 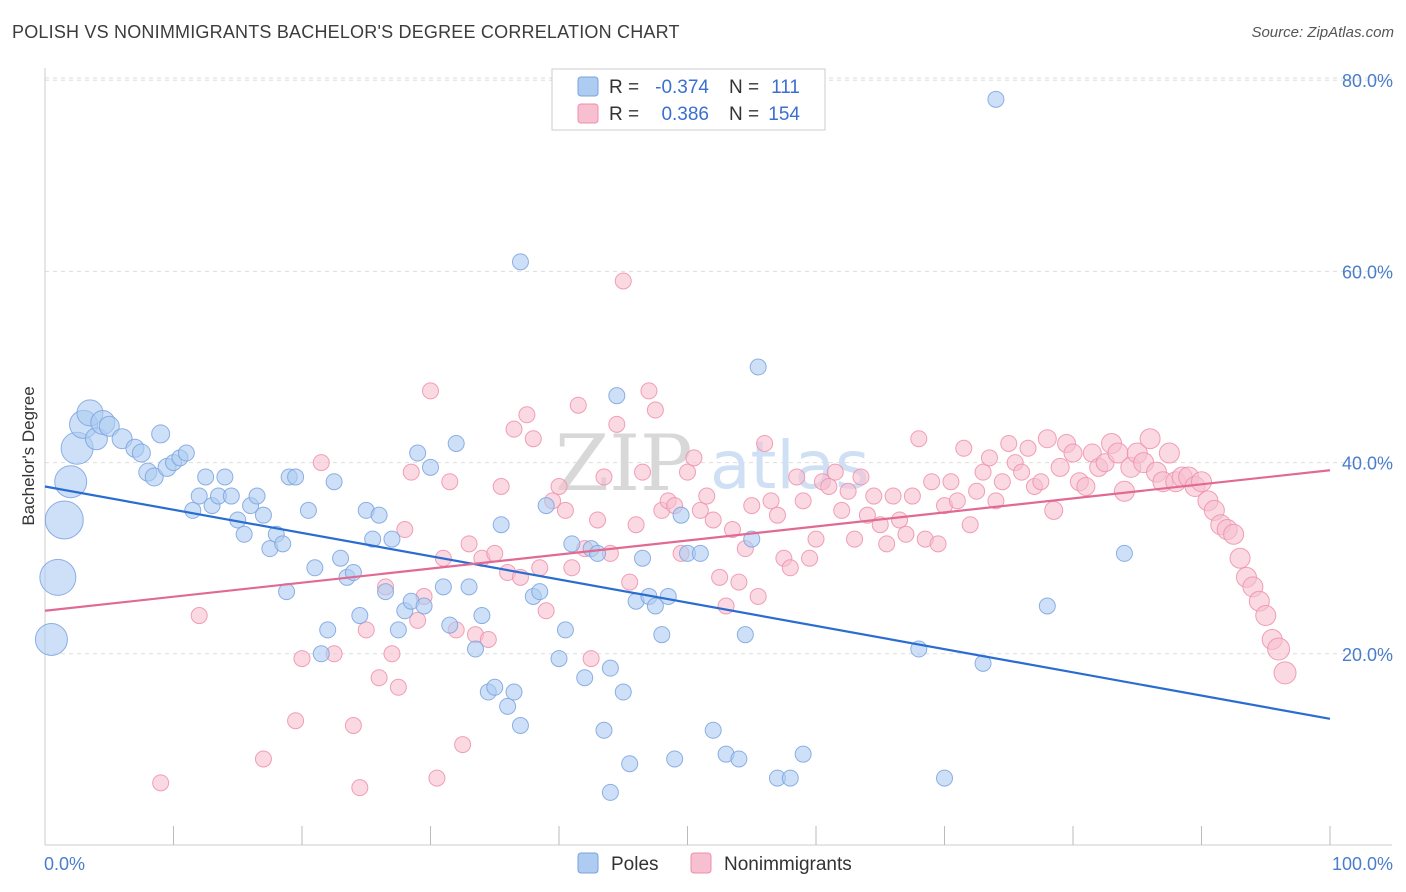 What do you see at coordinates (588, 113) in the screenshot?
I see `legend-swatch-nonimmigrants` at bounding box center [588, 113].